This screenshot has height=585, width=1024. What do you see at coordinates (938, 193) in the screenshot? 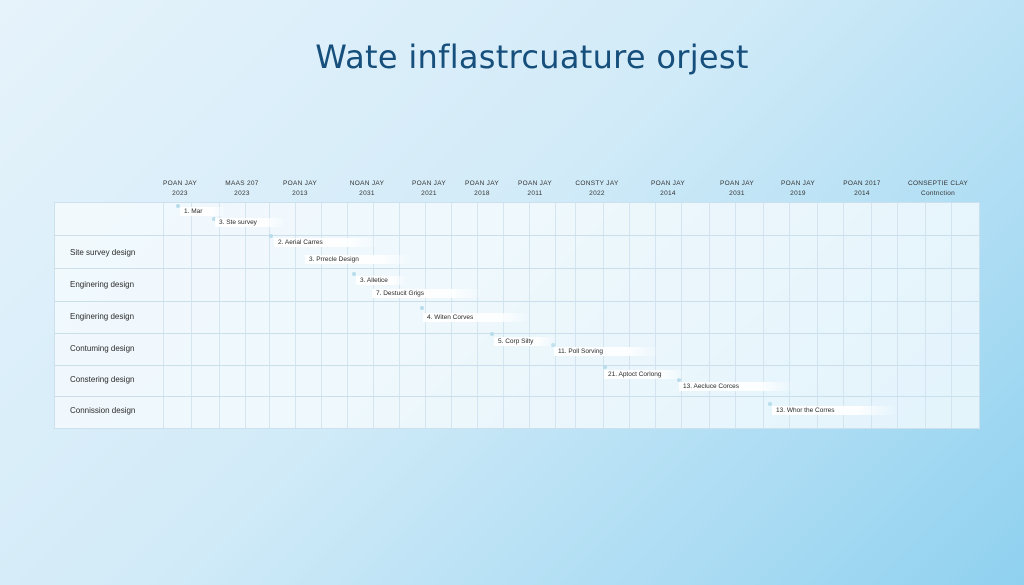
I see `column-header-year: Contnction` at bounding box center [938, 193].